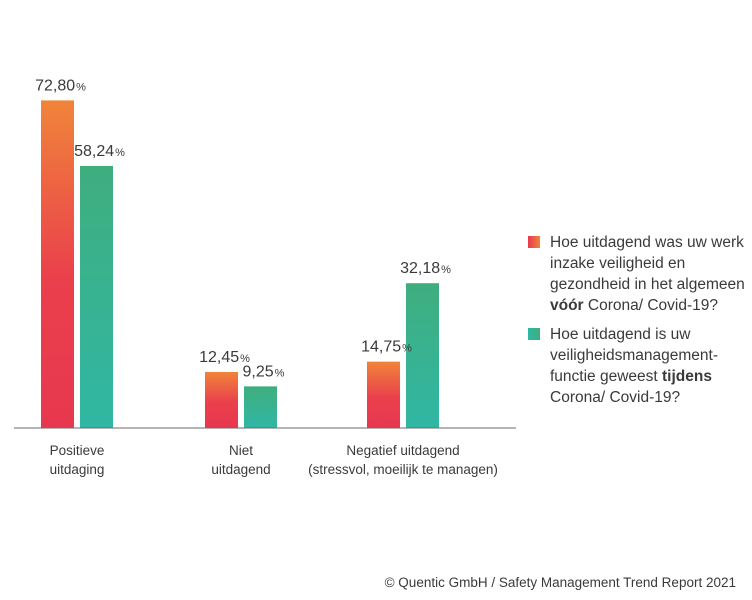 The width and height of the screenshot is (752, 600). What do you see at coordinates (96, 297) in the screenshot?
I see `bar-s2-c1` at bounding box center [96, 297].